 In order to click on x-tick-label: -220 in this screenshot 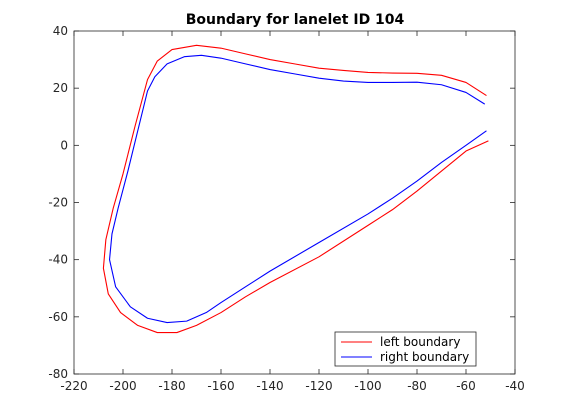, I will do `click(73, 386)`.